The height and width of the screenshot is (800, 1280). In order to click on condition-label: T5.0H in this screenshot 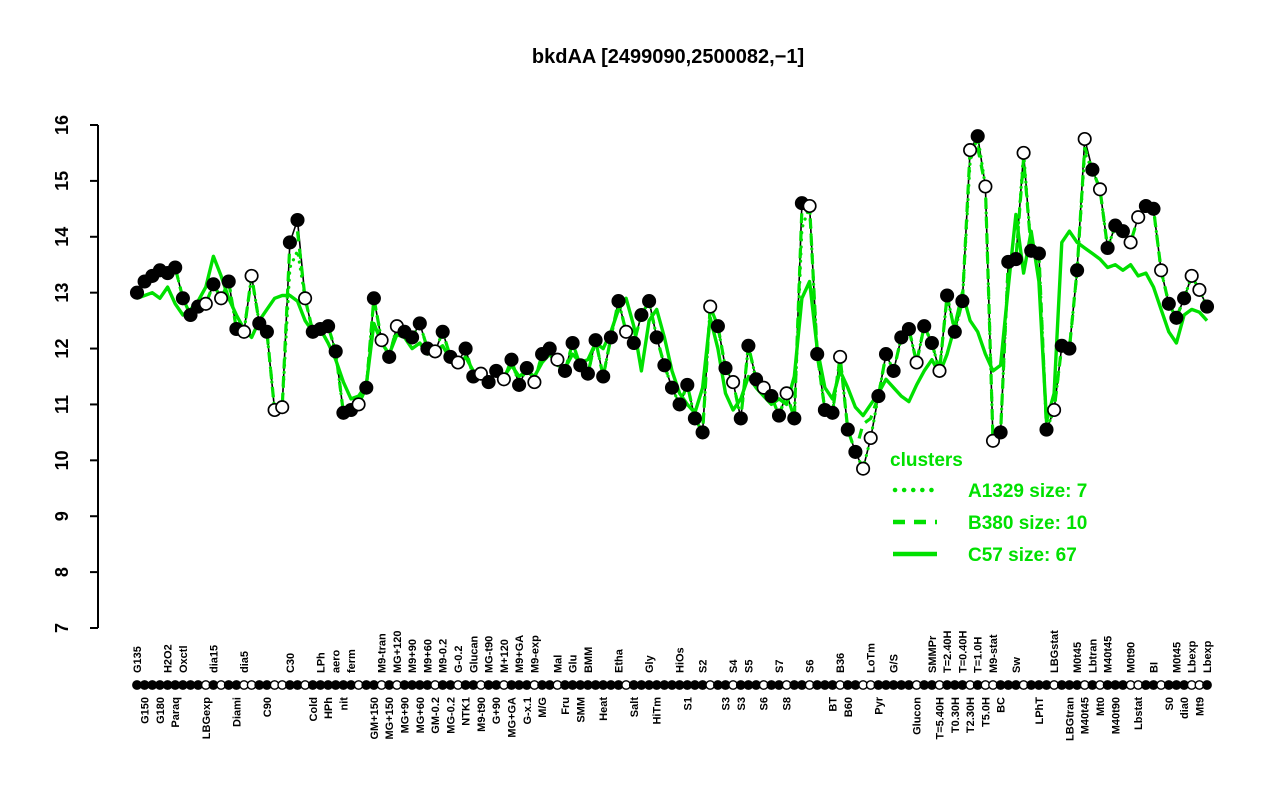, I will do `click(986, 712)`.